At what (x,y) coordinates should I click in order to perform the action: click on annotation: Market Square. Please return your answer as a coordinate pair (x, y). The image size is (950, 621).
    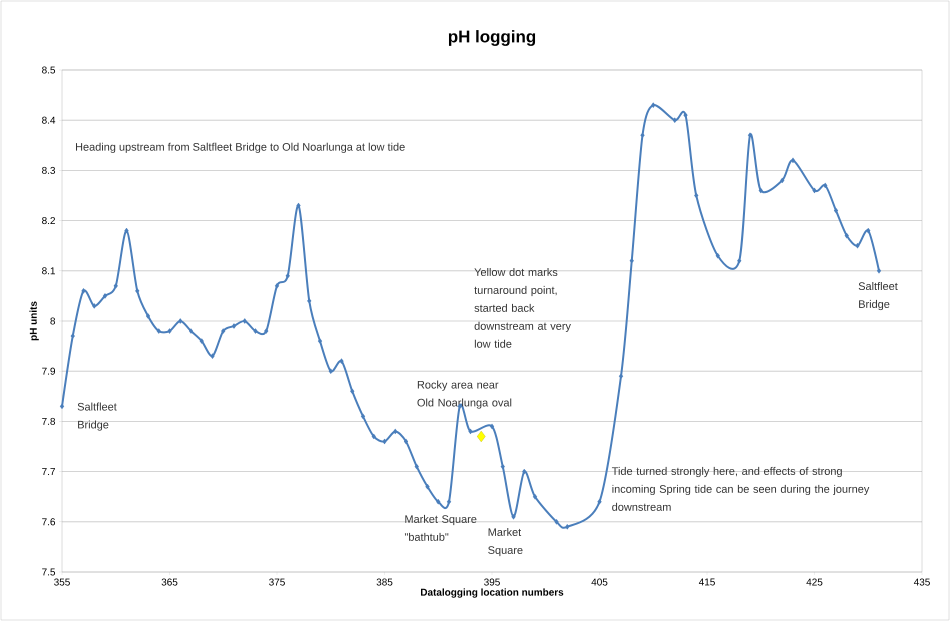
    Looking at the image, I should click on (505, 542).